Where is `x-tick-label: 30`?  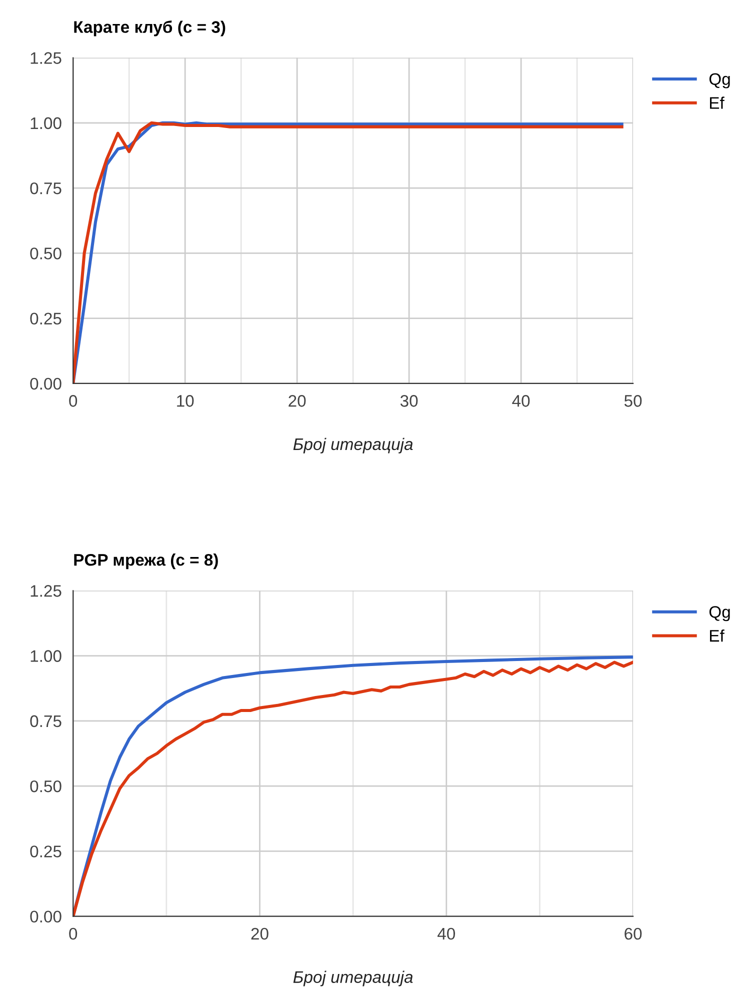
x-tick-label: 30 is located at coordinates (409, 401).